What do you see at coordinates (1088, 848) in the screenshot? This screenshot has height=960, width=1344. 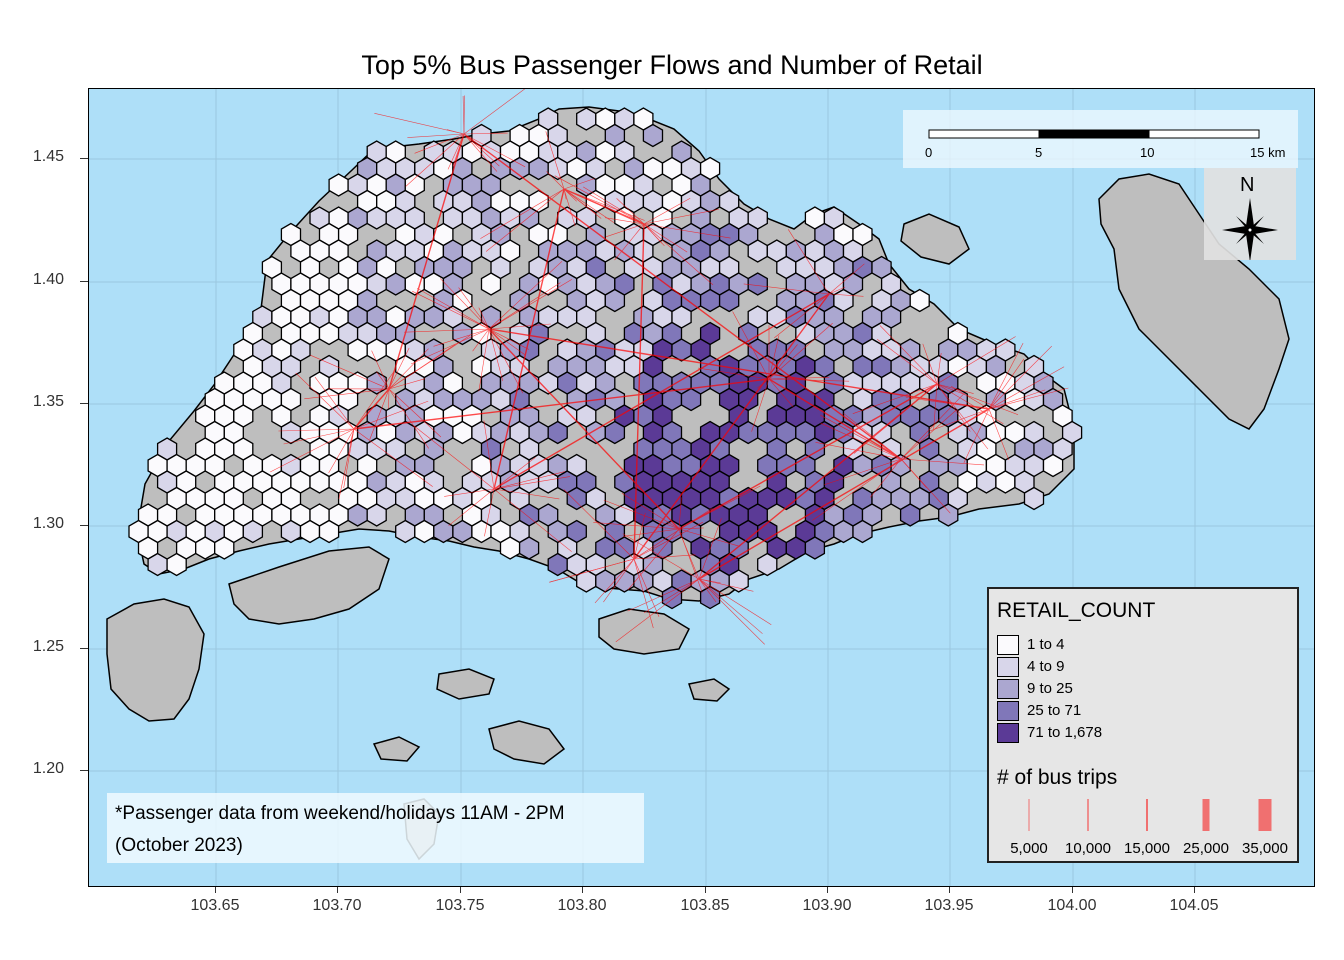 I see `legend-flow-label: 10,000` at bounding box center [1088, 848].